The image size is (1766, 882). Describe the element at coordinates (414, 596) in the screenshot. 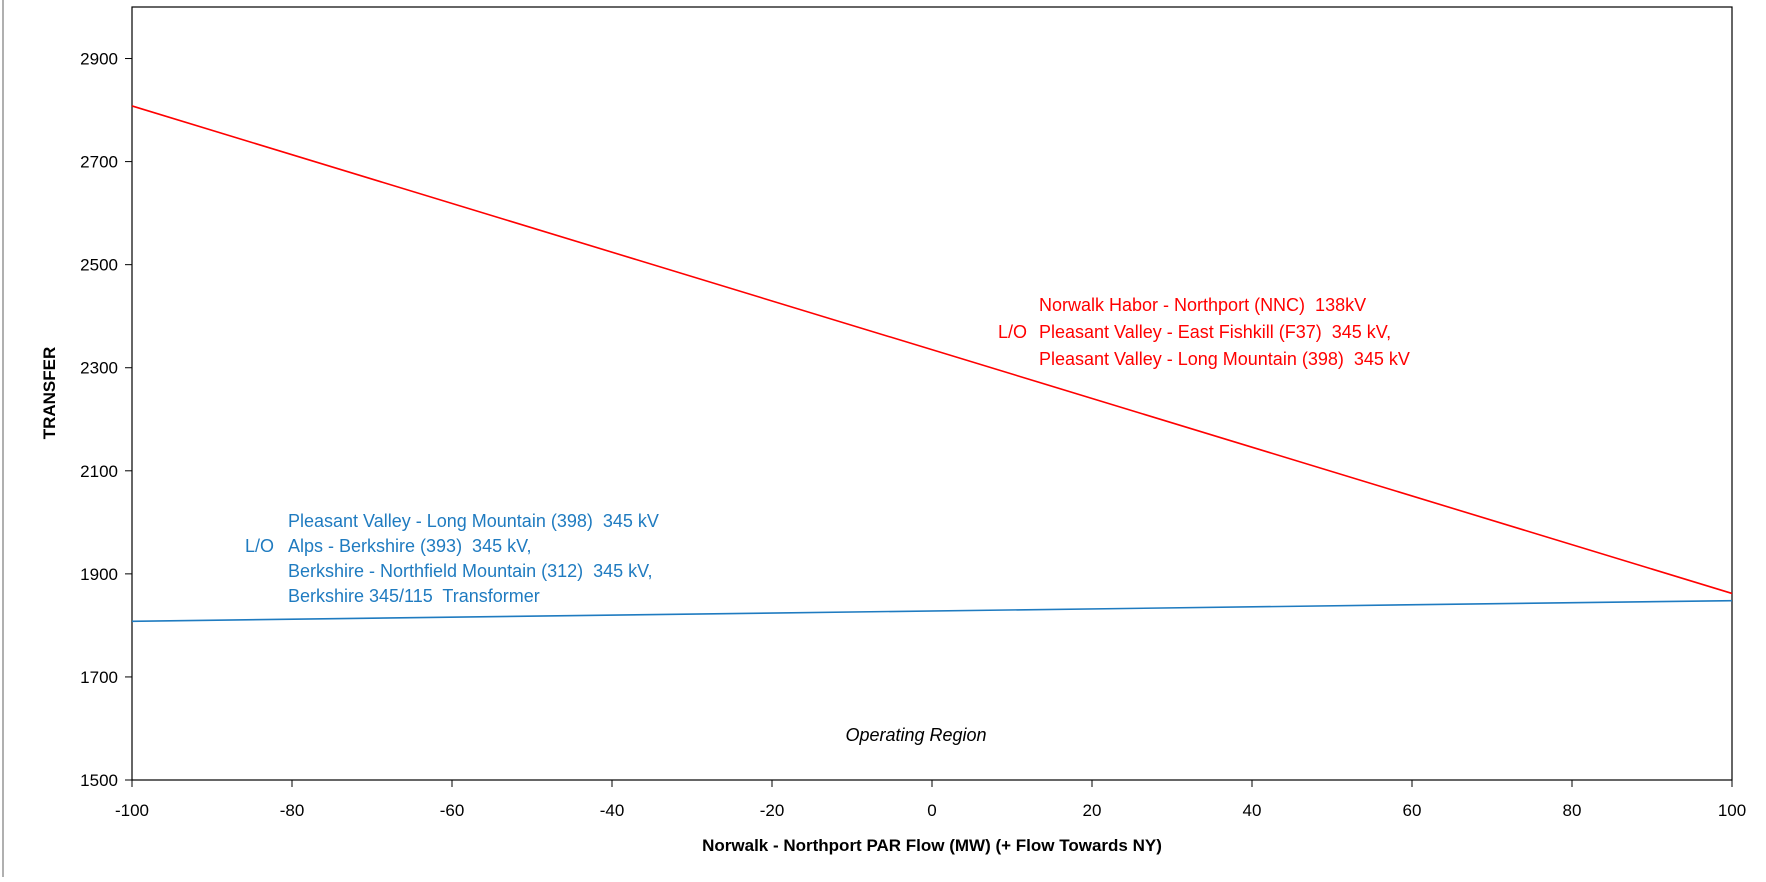

I see `annotation-blue-line: Berkshire 345/115 Transformer` at that location.